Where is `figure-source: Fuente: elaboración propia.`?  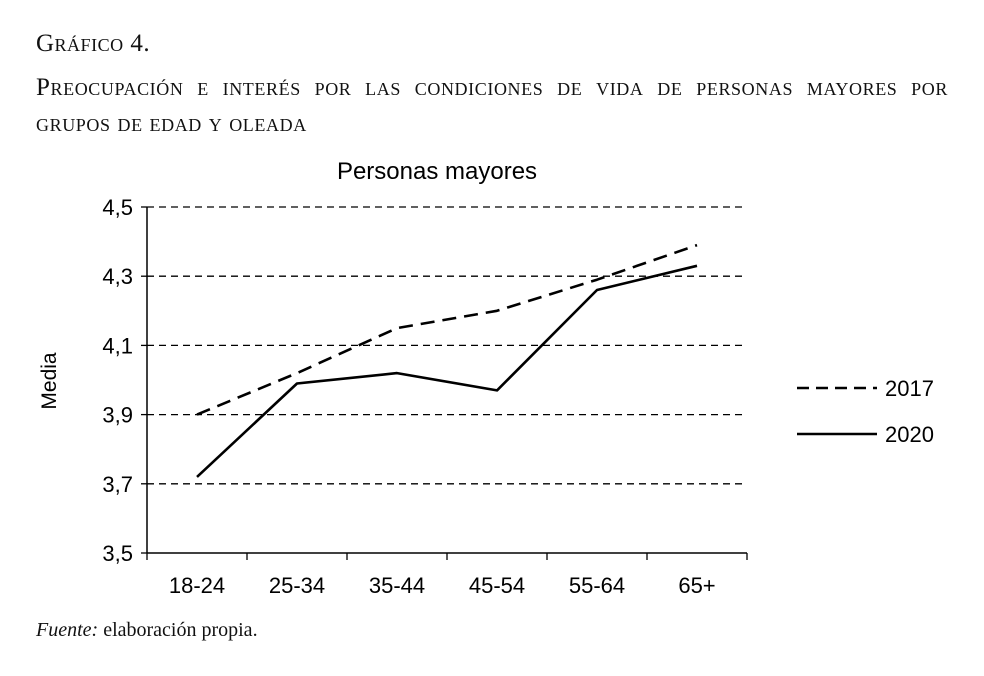
figure-source: Fuente: elaboración propia. is located at coordinates (147, 630).